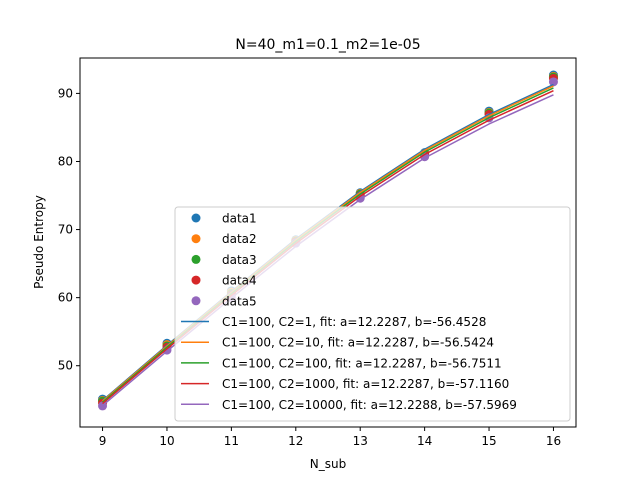 This screenshot has height=480, width=640. What do you see at coordinates (239, 239) in the screenshot?
I see `legend-label-data2: data2` at bounding box center [239, 239].